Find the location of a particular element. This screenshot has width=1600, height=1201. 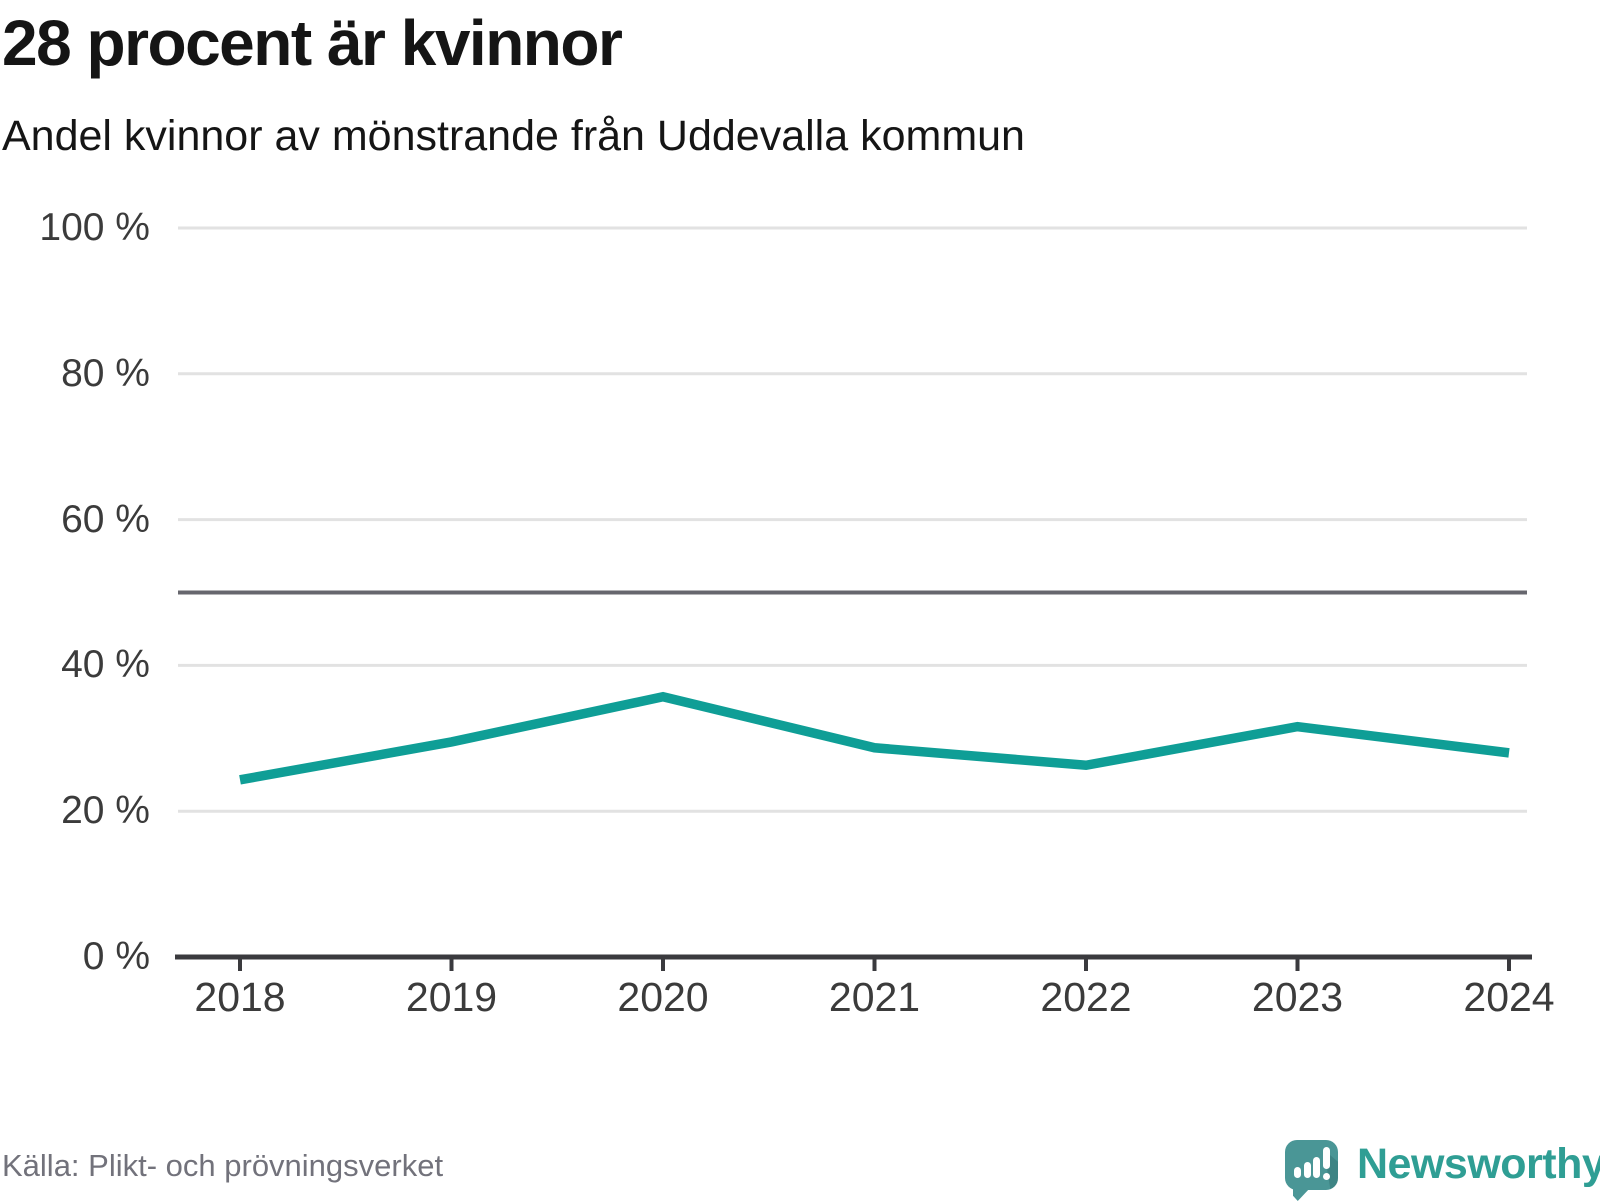

y-axis-label-100: 100 % is located at coordinates (94, 227).